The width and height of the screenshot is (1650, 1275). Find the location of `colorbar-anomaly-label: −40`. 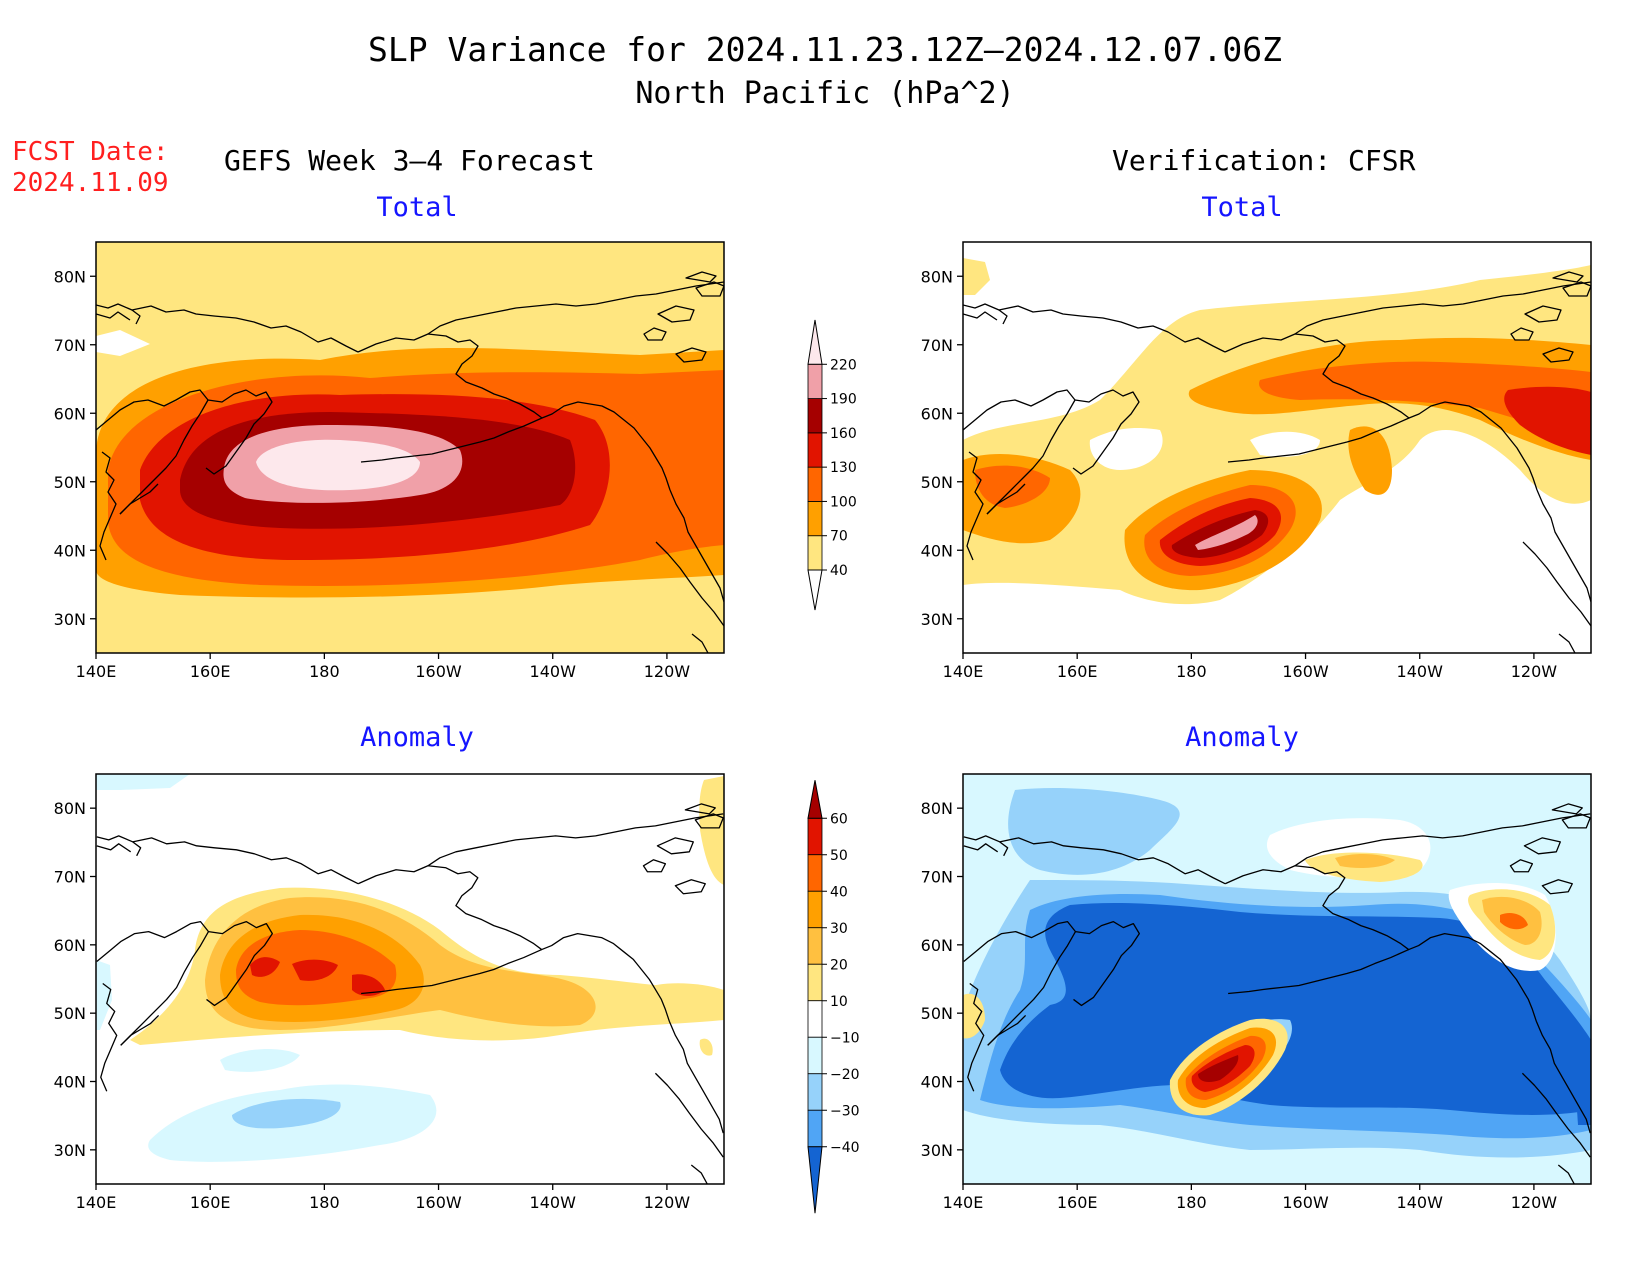

colorbar-anomaly-label: −40 is located at coordinates (845, 1148).